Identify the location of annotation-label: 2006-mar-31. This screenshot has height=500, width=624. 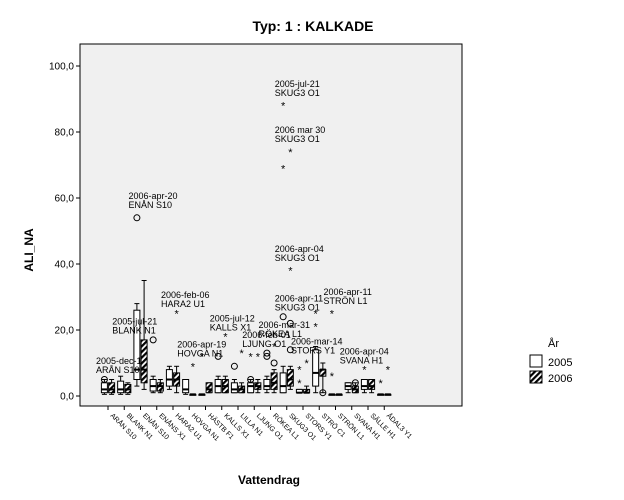
(285, 325).